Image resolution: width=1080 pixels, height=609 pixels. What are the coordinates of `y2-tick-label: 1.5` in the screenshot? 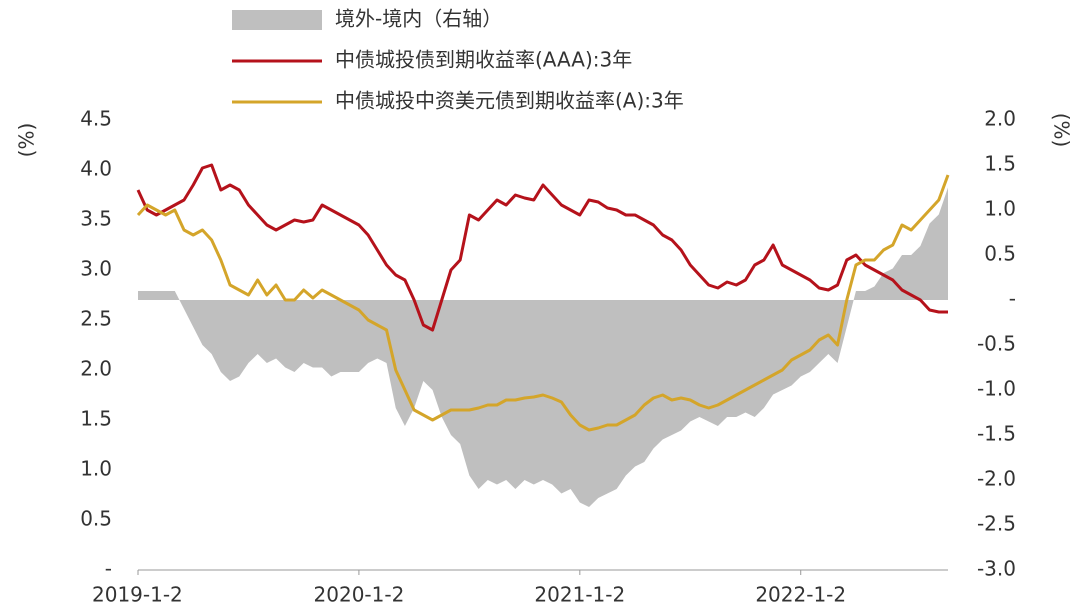 It's located at (1000, 164).